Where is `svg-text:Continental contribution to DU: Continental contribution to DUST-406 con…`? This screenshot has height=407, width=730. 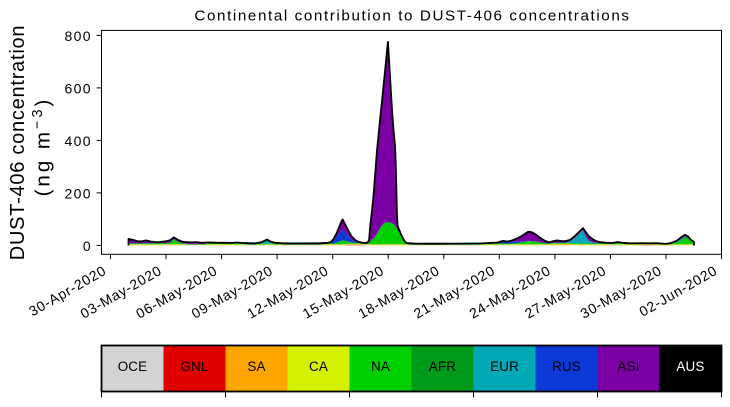
svg-text:Continental contribution to DU: Continental contribution to DUST-406 con… is located at coordinates (412, 16).